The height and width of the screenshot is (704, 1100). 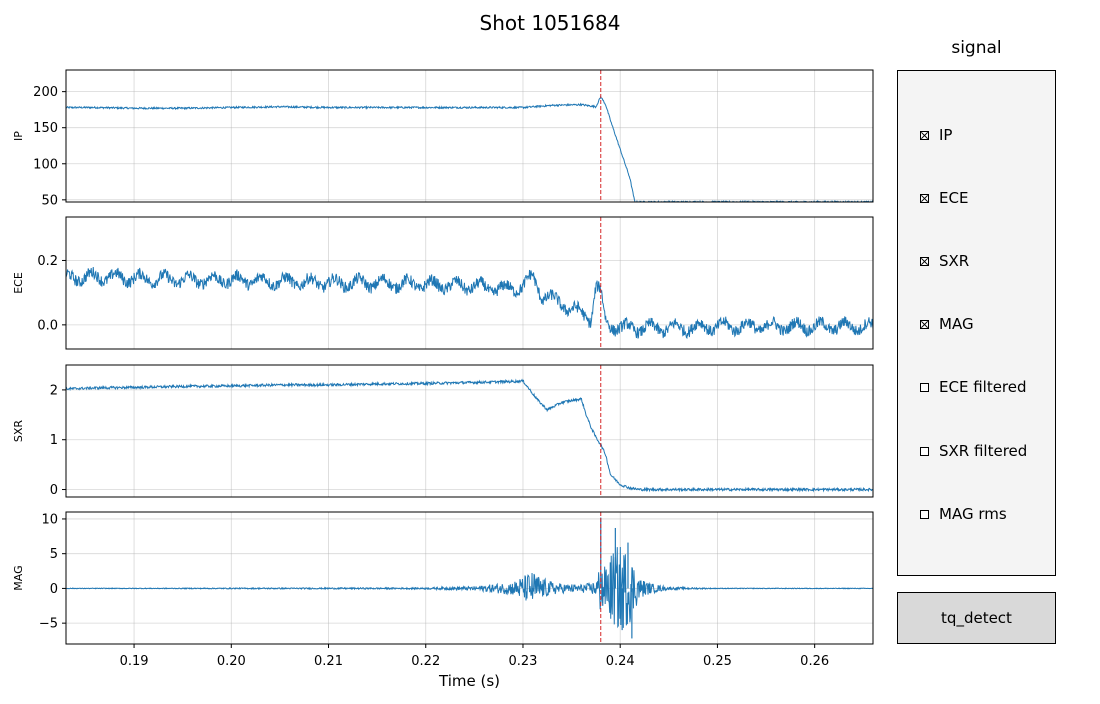 What do you see at coordinates (946, 135) in the screenshot?
I see `checkbox-label: IP` at bounding box center [946, 135].